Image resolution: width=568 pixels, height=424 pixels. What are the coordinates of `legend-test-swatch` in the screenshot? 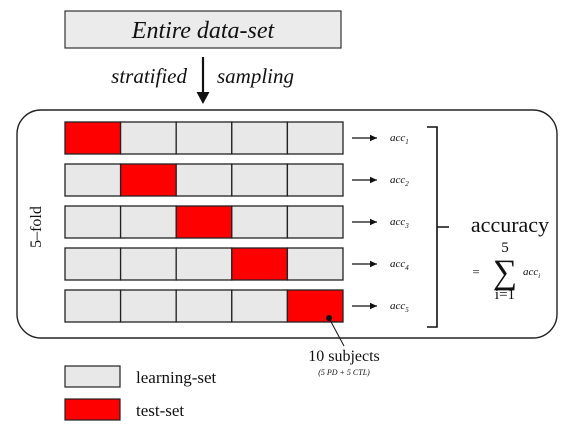 It's located at (92, 409).